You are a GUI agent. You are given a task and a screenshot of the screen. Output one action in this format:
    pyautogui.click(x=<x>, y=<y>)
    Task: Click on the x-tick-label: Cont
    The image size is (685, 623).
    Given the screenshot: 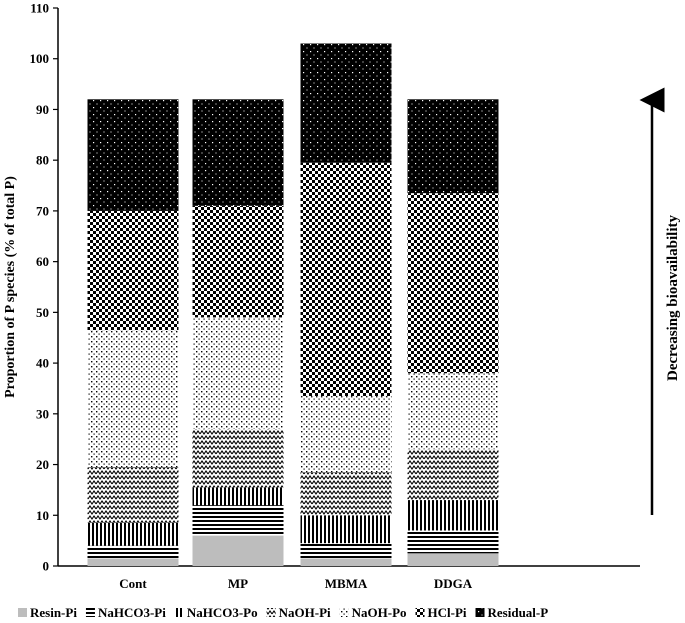 What is the action you would take?
    pyautogui.click(x=133, y=583)
    